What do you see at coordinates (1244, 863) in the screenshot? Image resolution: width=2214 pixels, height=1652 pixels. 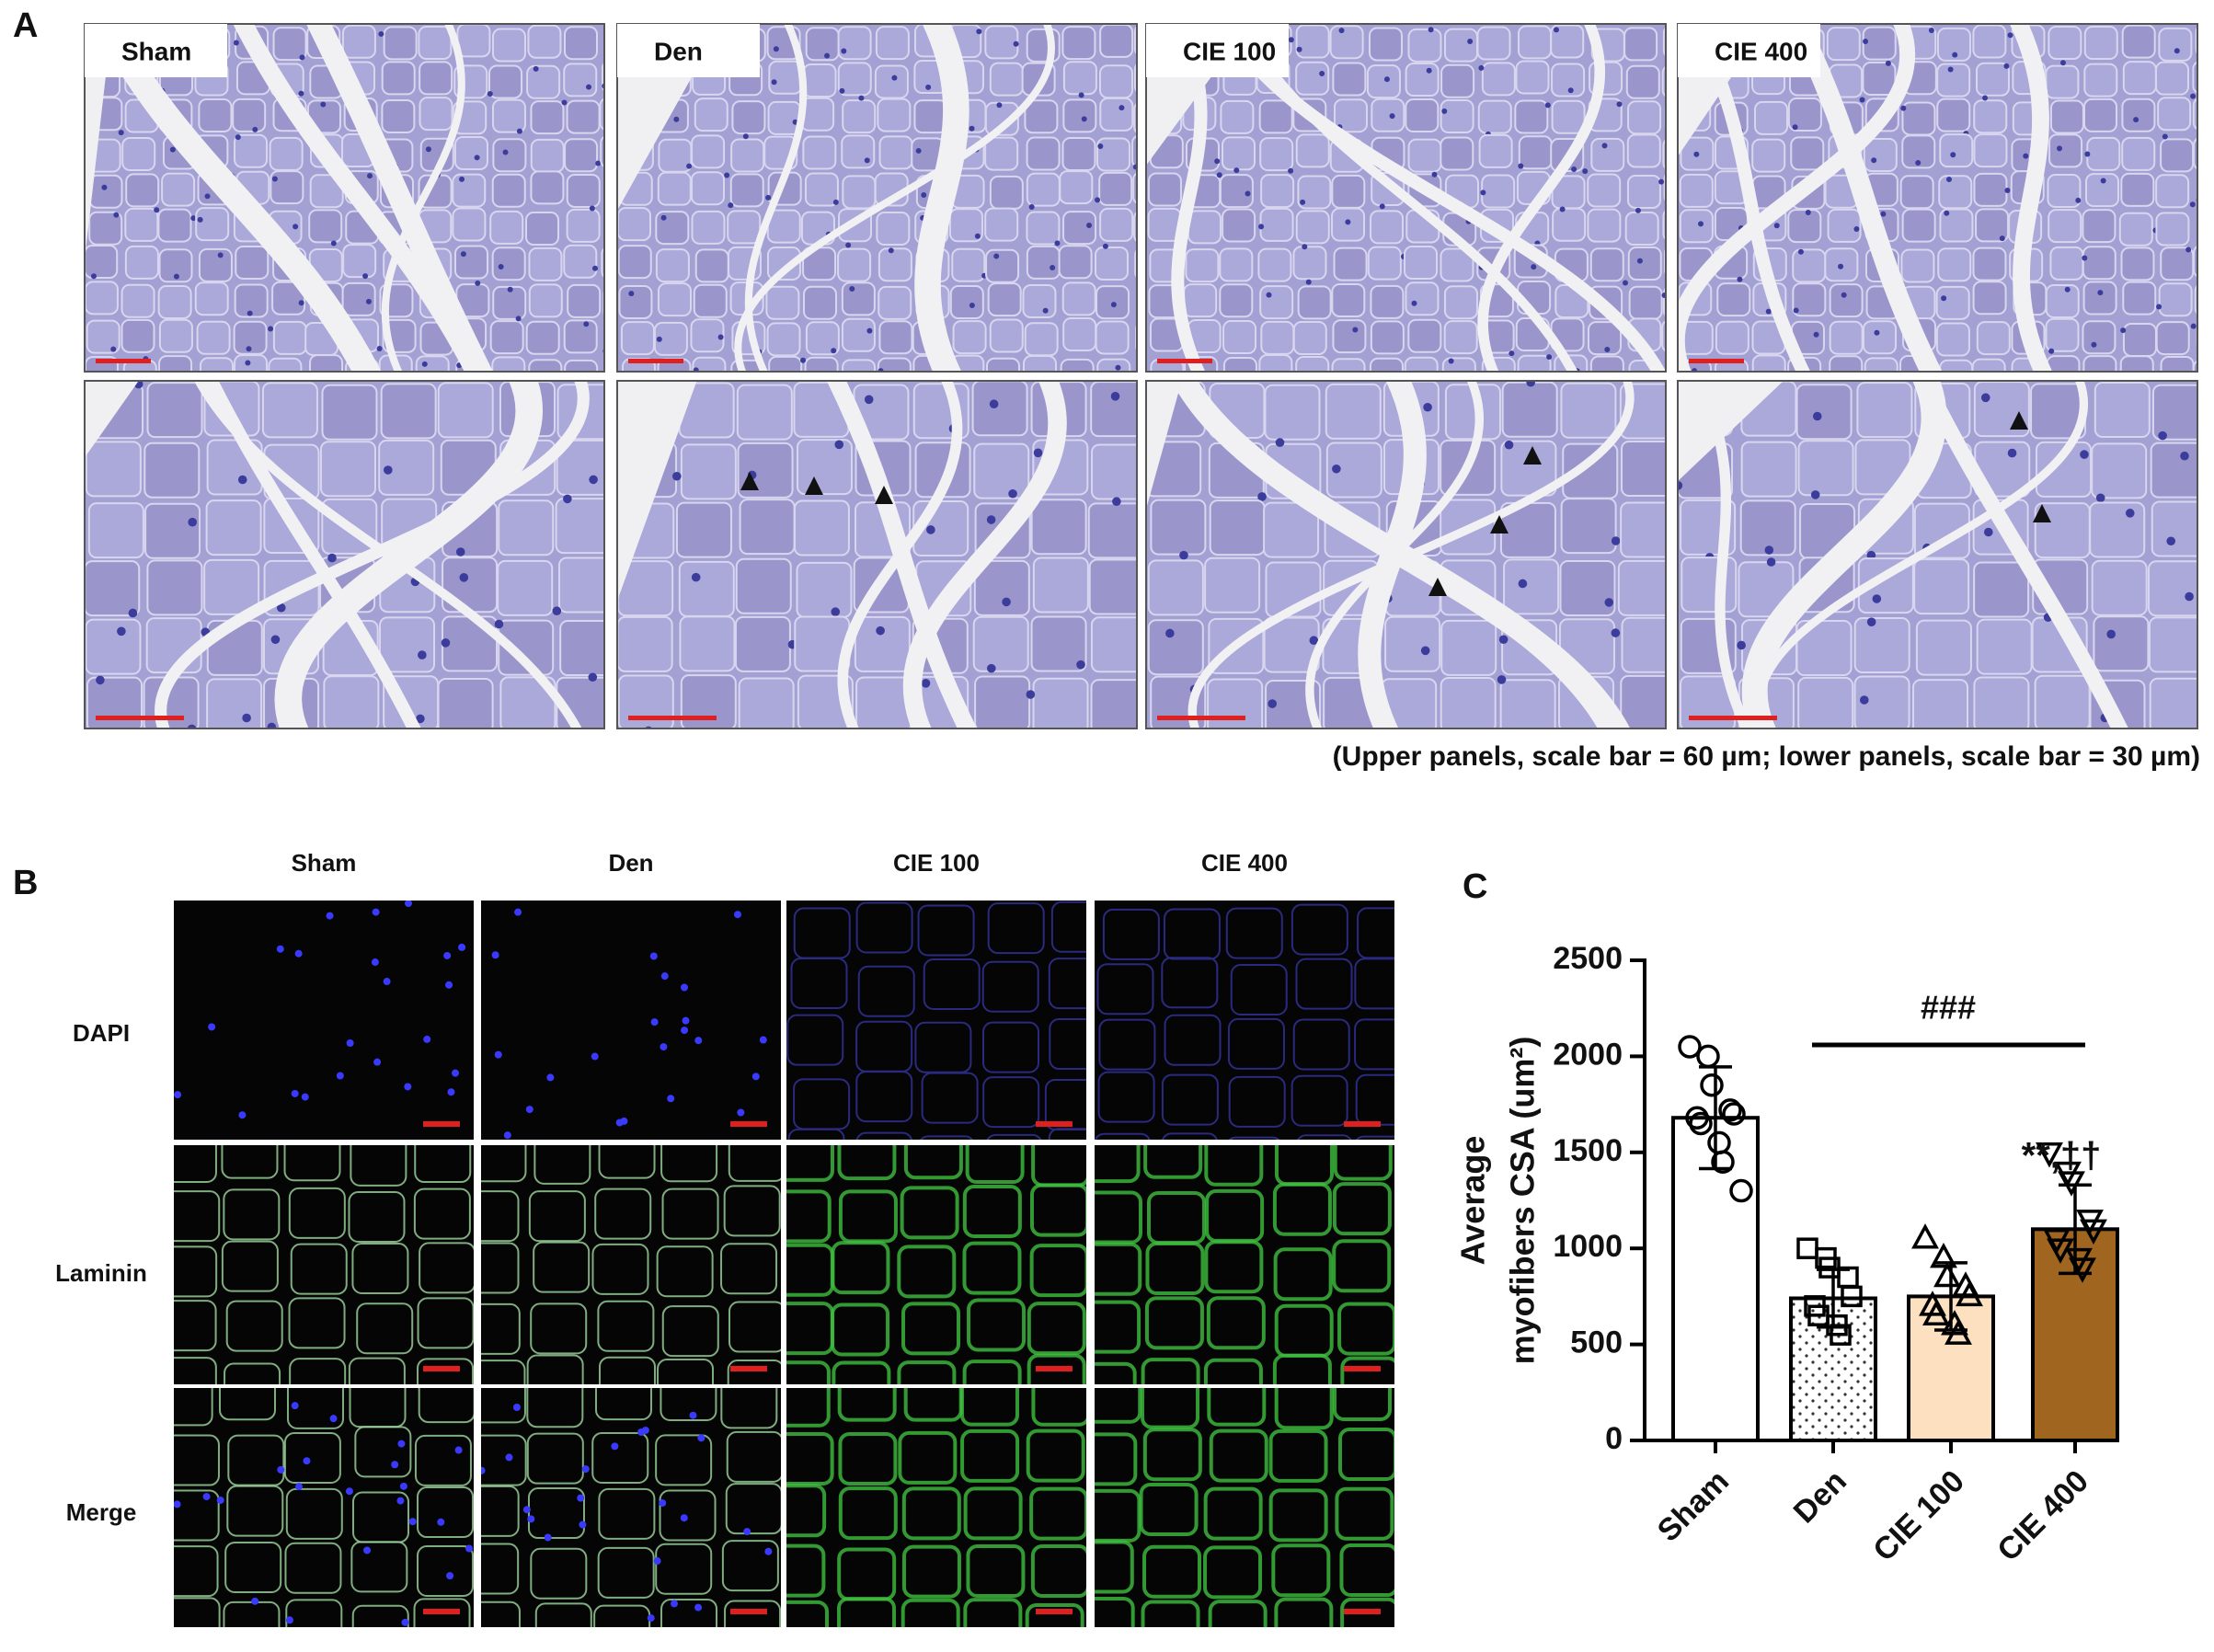 I see `column-label: CIE 400` at bounding box center [1244, 863].